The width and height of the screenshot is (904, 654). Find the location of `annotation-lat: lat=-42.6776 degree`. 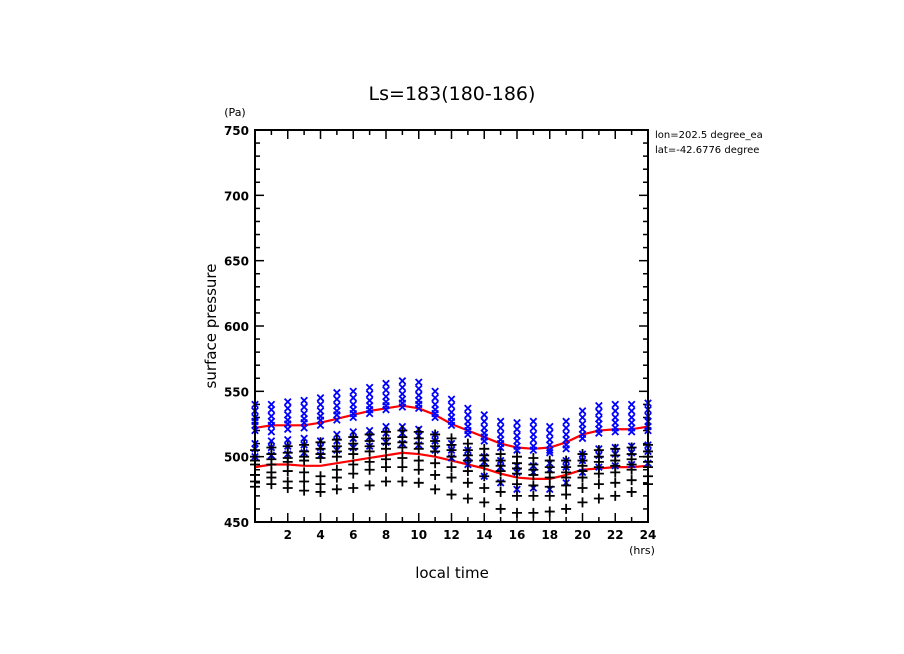

annotation-lat: lat=-42.6776 degree is located at coordinates (707, 150).